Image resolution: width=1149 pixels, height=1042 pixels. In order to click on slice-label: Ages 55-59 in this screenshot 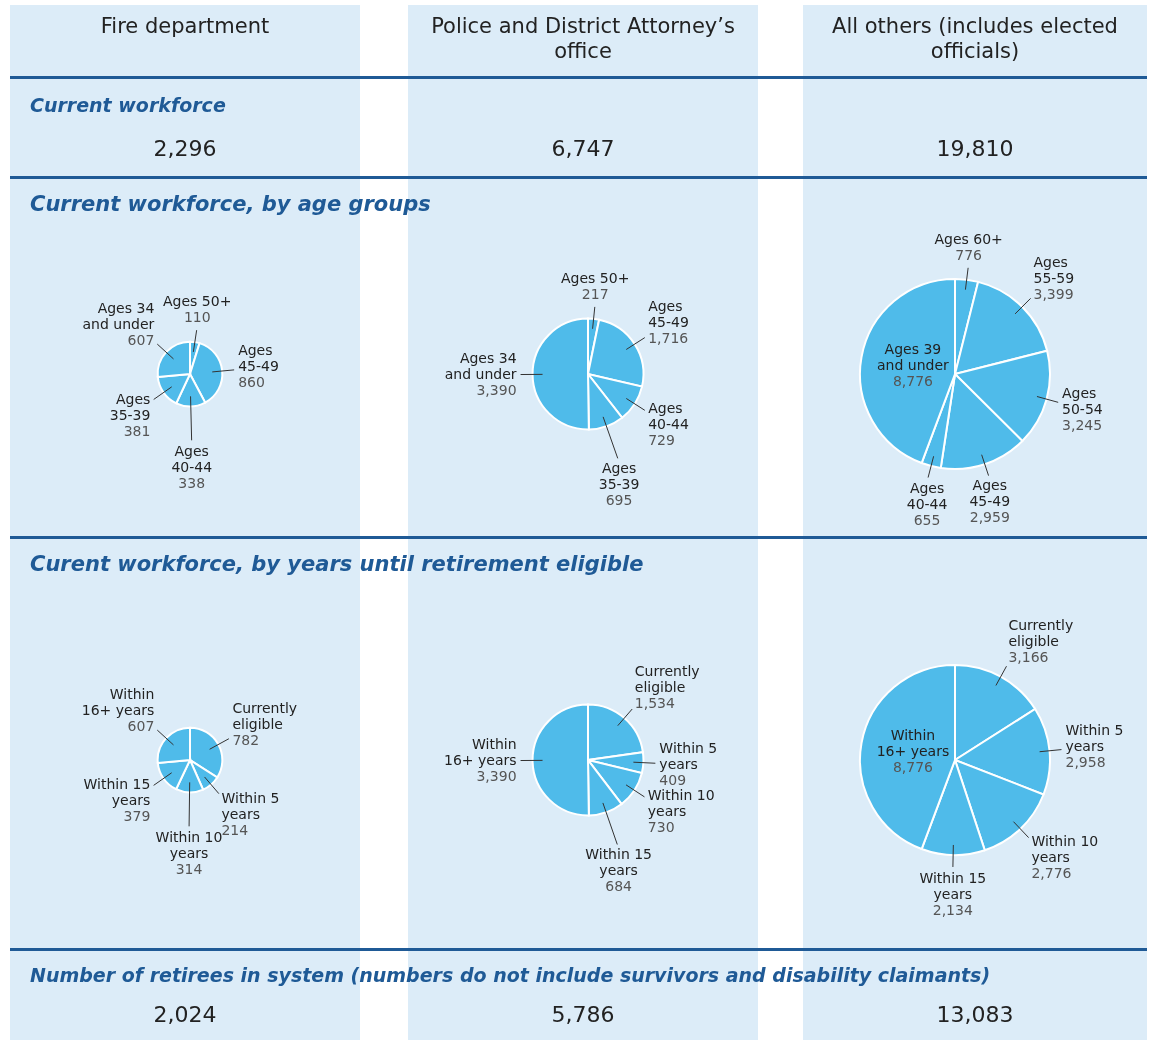, I will do `click(1054, 269)`.